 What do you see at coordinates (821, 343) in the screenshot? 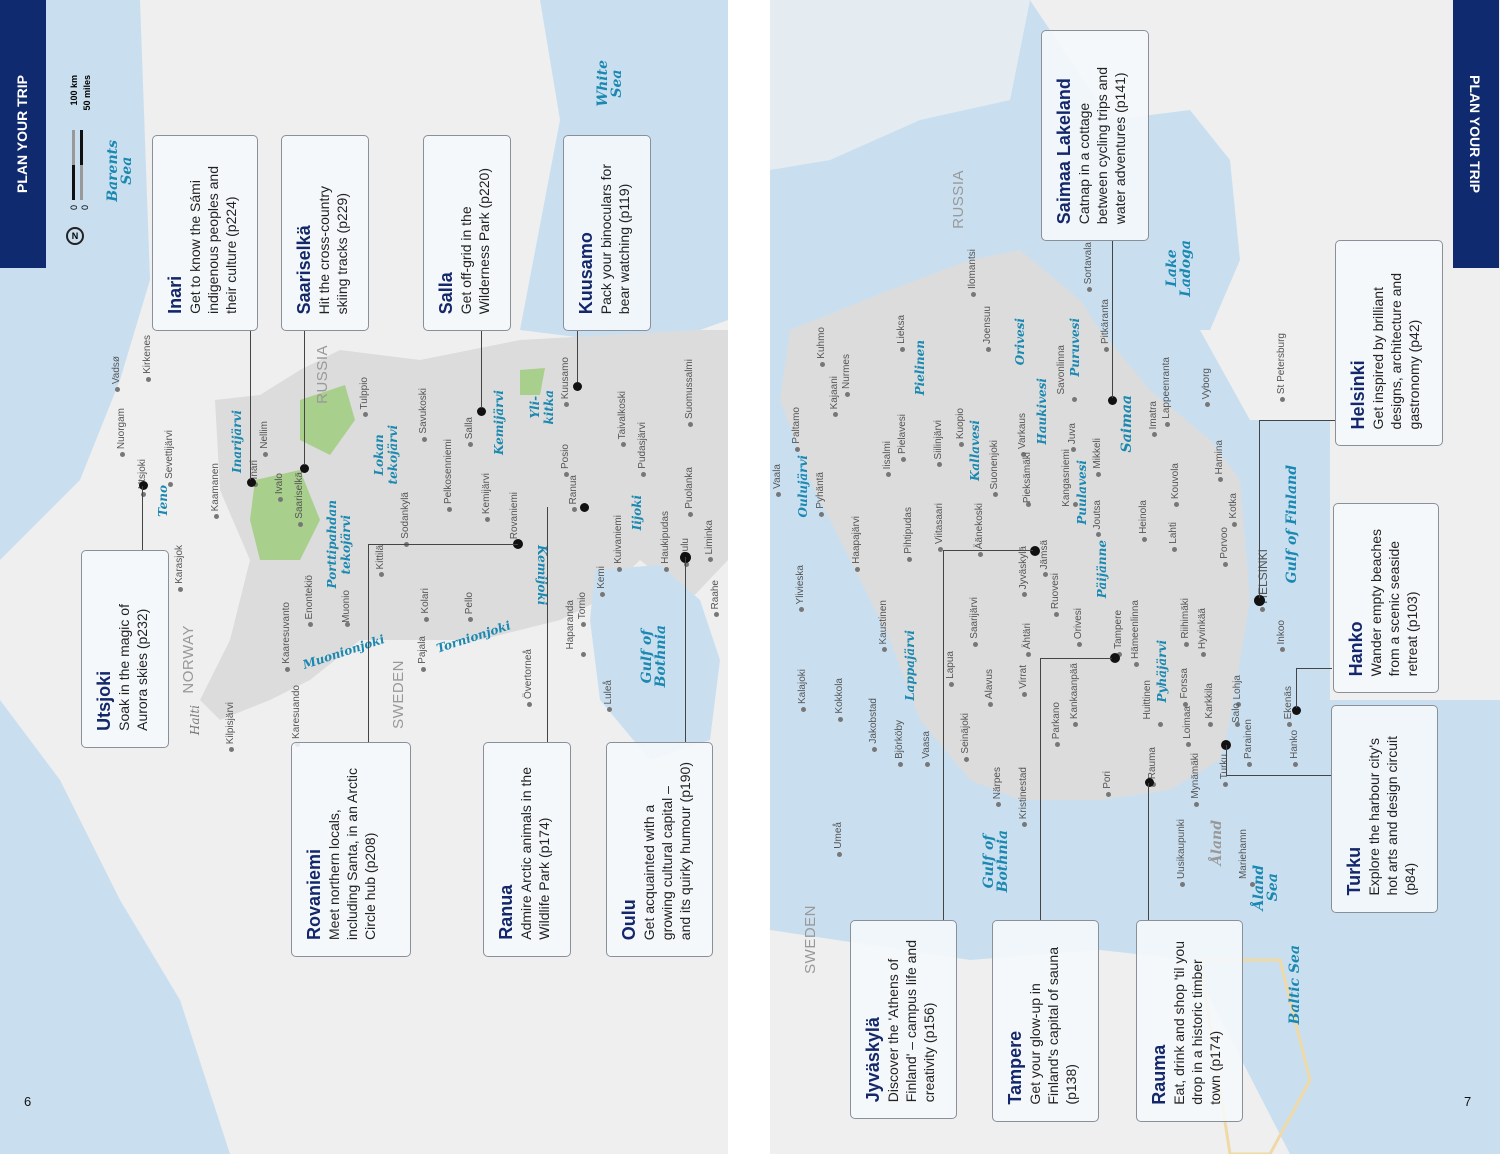
I see `place-label: Kuhmo` at bounding box center [821, 343].